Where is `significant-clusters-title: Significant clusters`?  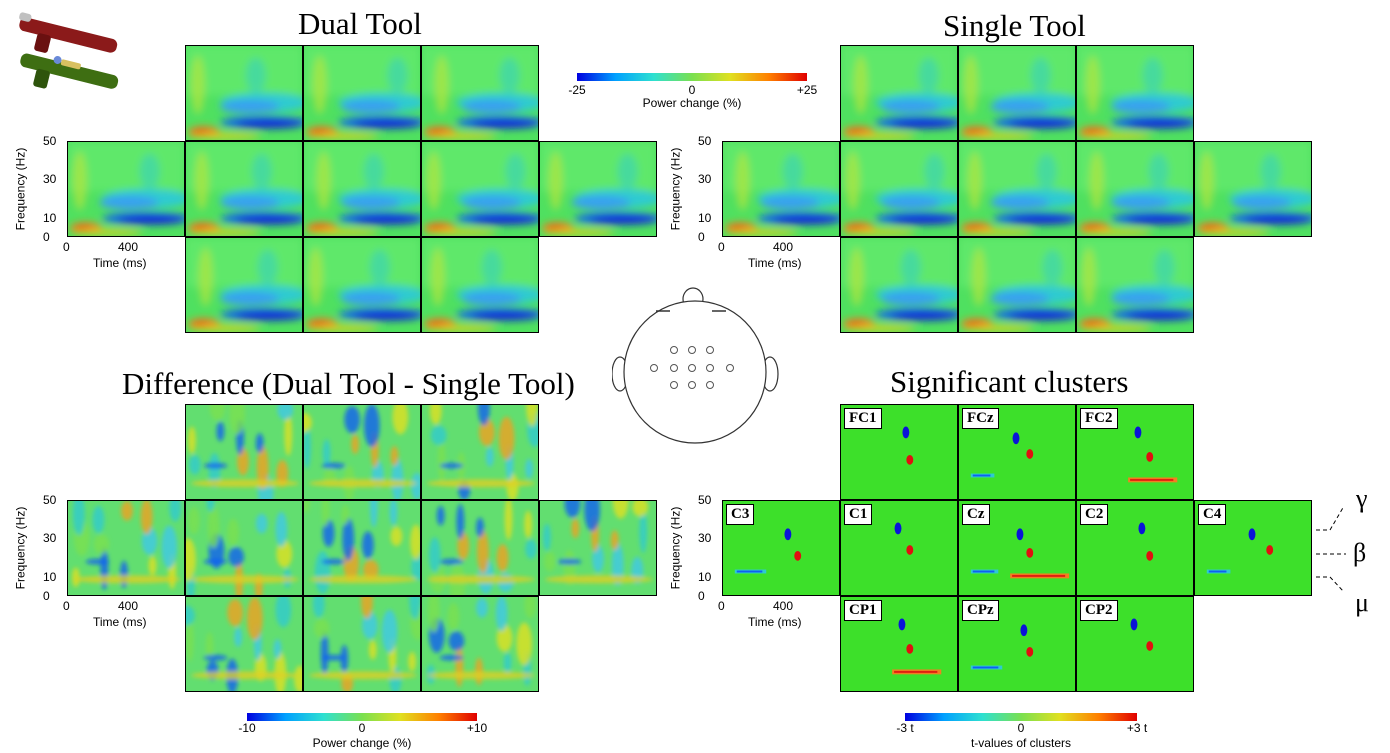 significant-clusters-title: Significant clusters is located at coordinates (1009, 381).